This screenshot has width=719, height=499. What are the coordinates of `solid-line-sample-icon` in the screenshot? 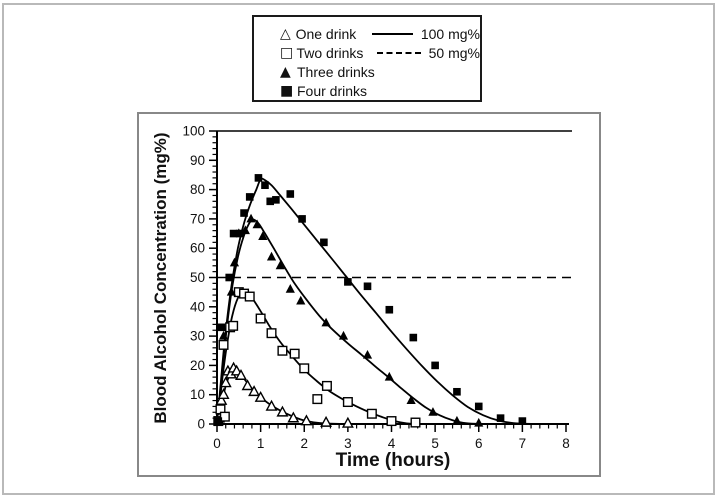 It's located at (392, 33).